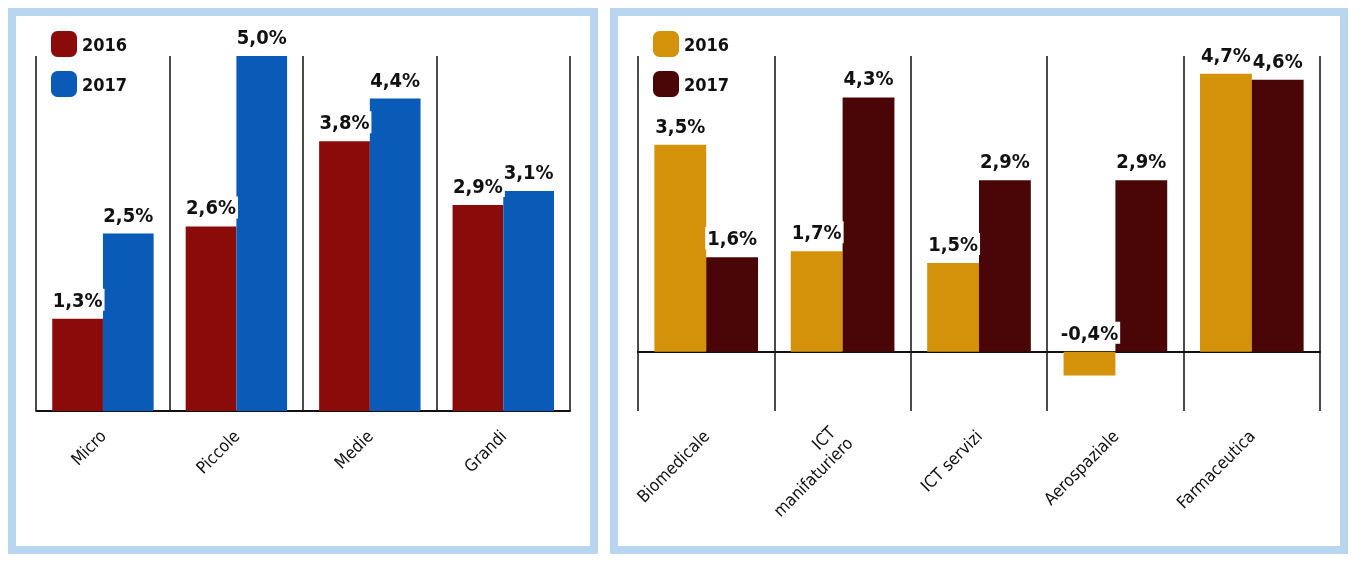 This screenshot has height=568, width=1363. I want to click on data-label: -0,4%, so click(1089, 332).